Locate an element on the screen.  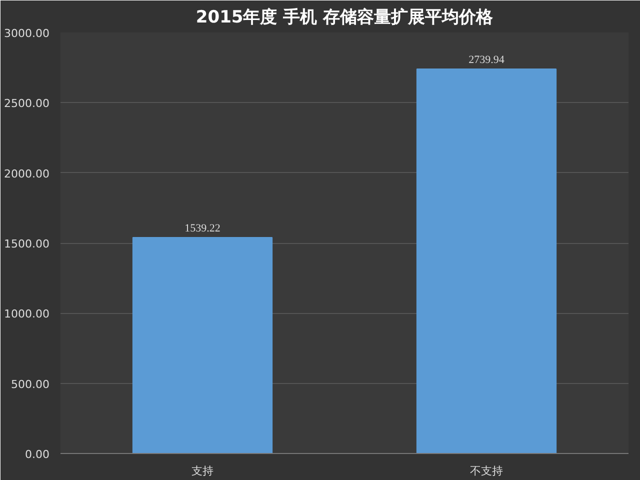
data-label: 1539.22 is located at coordinates (202, 228).